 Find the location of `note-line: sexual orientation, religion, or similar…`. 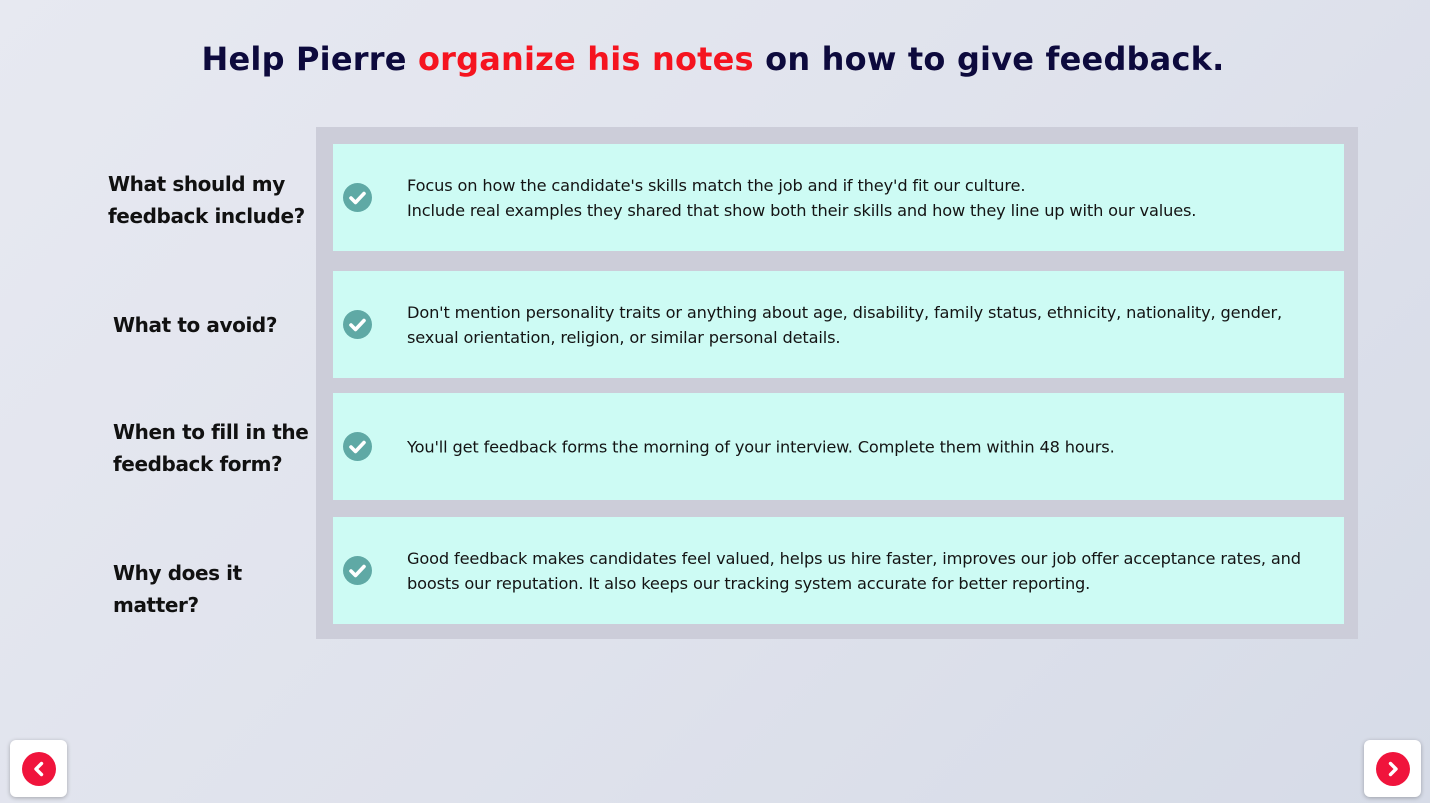

note-line: sexual orientation, religion, or similar… is located at coordinates (624, 337).